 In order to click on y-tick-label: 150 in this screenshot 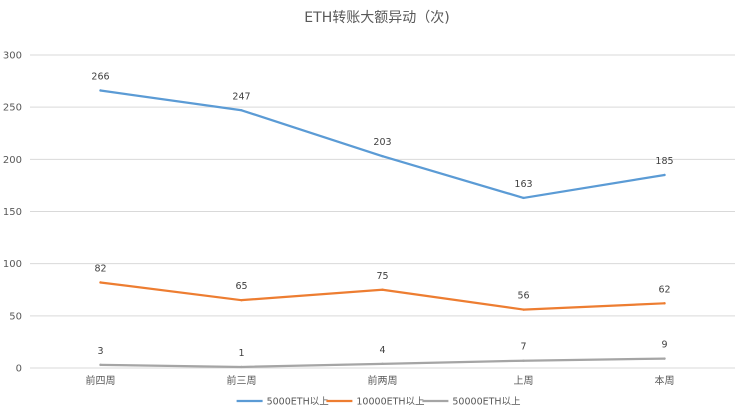, I will do `click(12, 212)`.